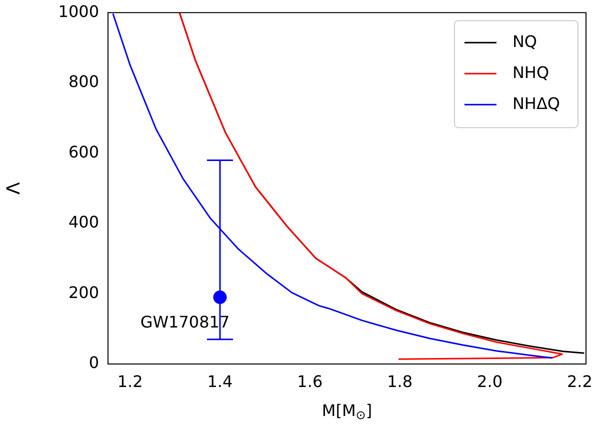  Describe the element at coordinates (531, 72) in the screenshot. I see `legend-label: NHQ` at that location.